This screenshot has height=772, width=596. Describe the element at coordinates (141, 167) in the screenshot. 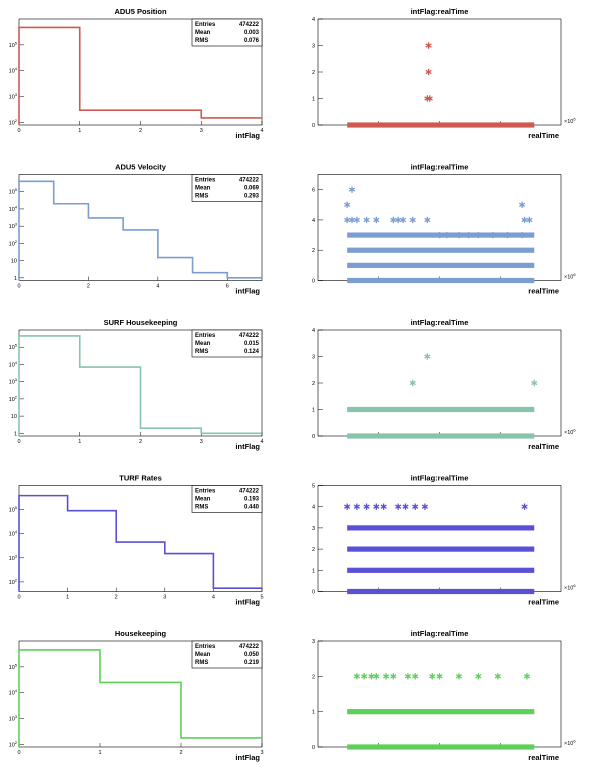

I see `histogram-title: ADU5 Velocity` at that location.